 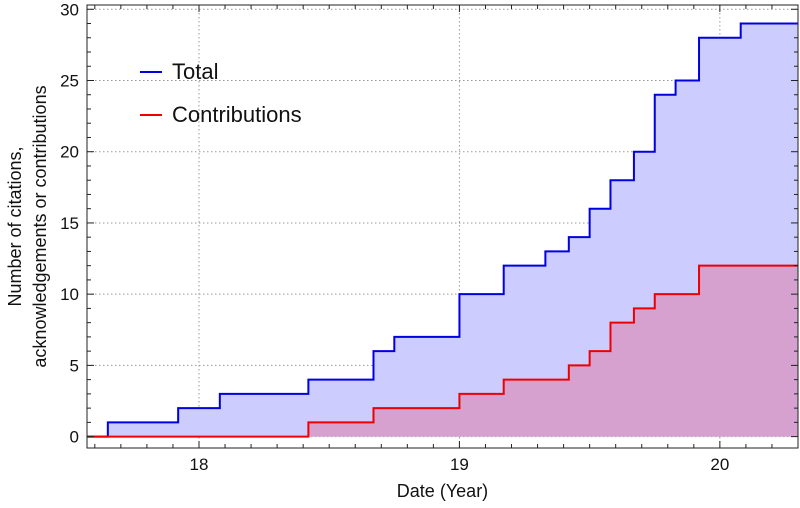 What do you see at coordinates (221, 93) in the screenshot?
I see `legend: Total Contributions` at bounding box center [221, 93].